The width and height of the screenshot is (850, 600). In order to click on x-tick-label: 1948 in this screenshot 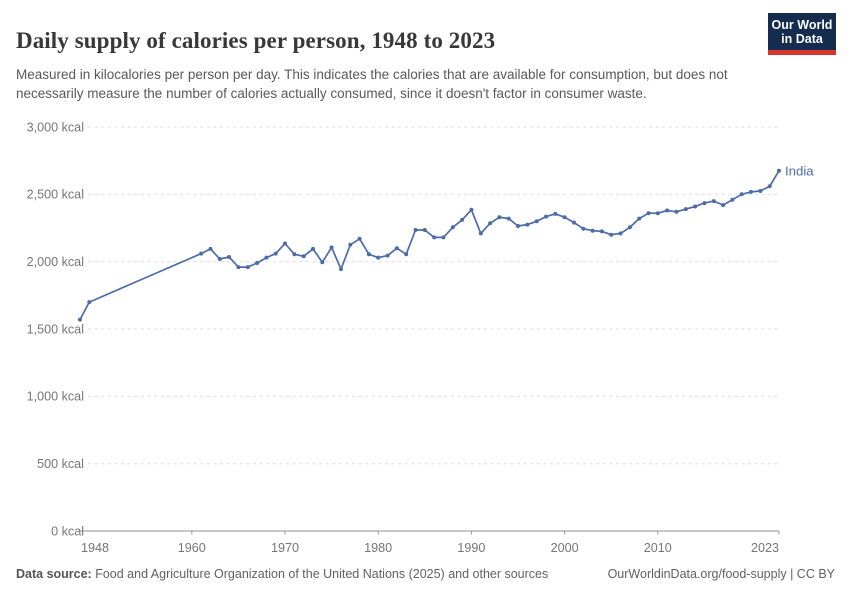, I will do `click(95, 548)`.